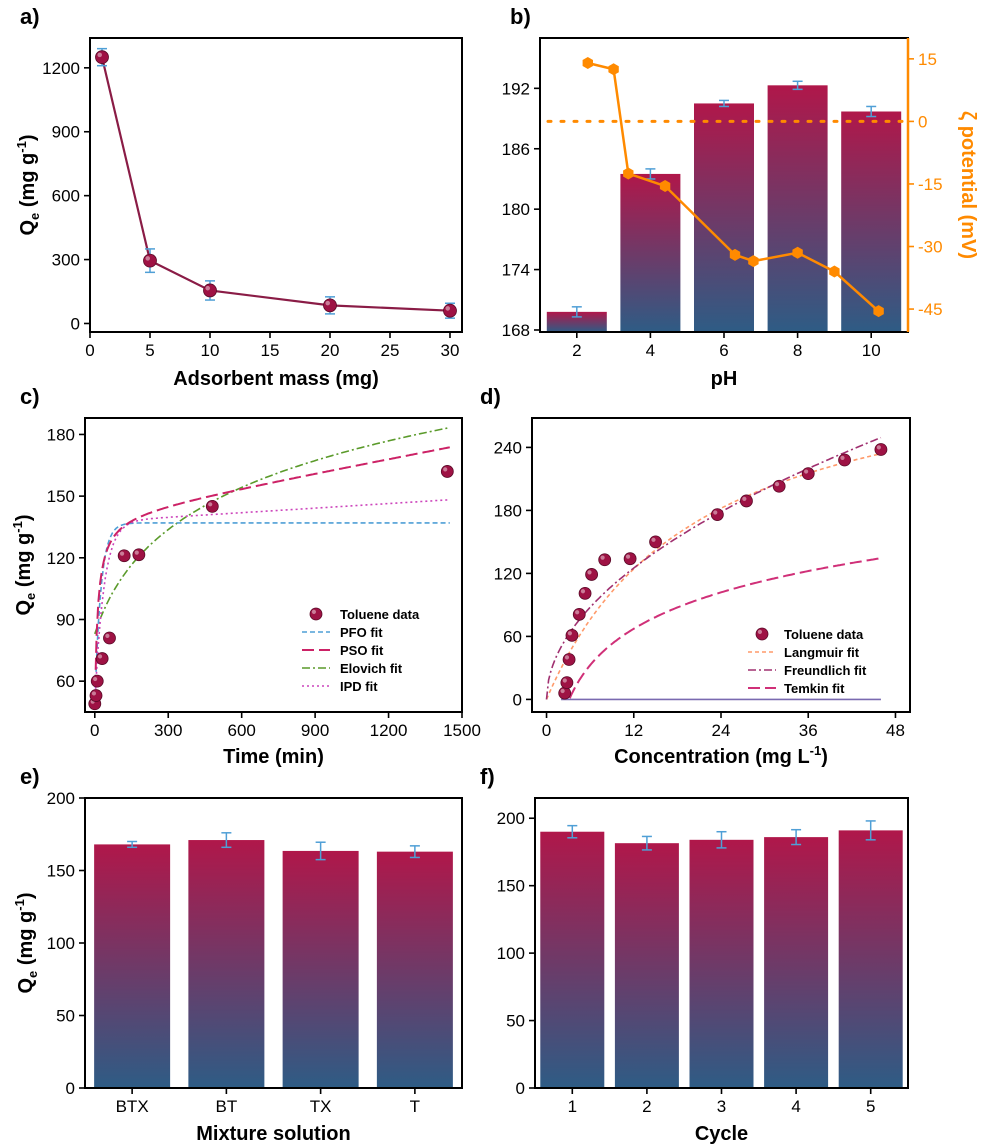 This screenshot has width=981, height=1148. What do you see at coordinates (415, 1106) in the screenshot?
I see `e-x-tick-label: T` at bounding box center [415, 1106].